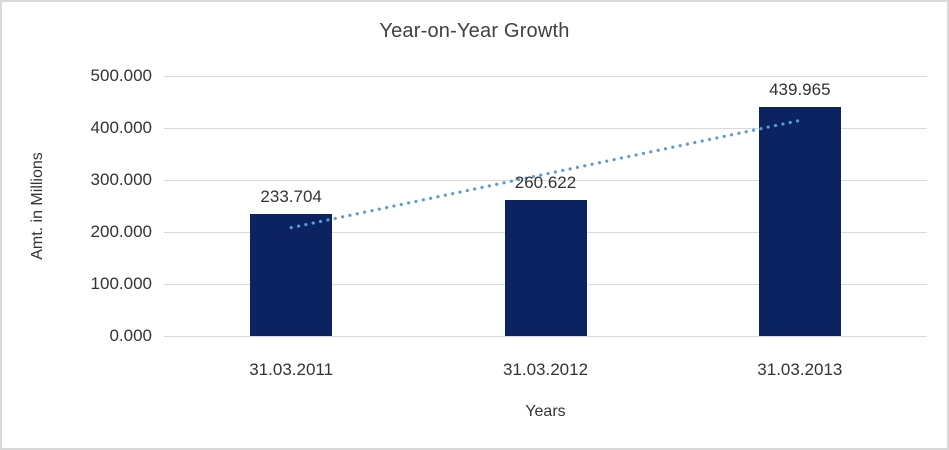  What do you see at coordinates (545, 411) in the screenshot?
I see `x-axis-title: Years` at bounding box center [545, 411].